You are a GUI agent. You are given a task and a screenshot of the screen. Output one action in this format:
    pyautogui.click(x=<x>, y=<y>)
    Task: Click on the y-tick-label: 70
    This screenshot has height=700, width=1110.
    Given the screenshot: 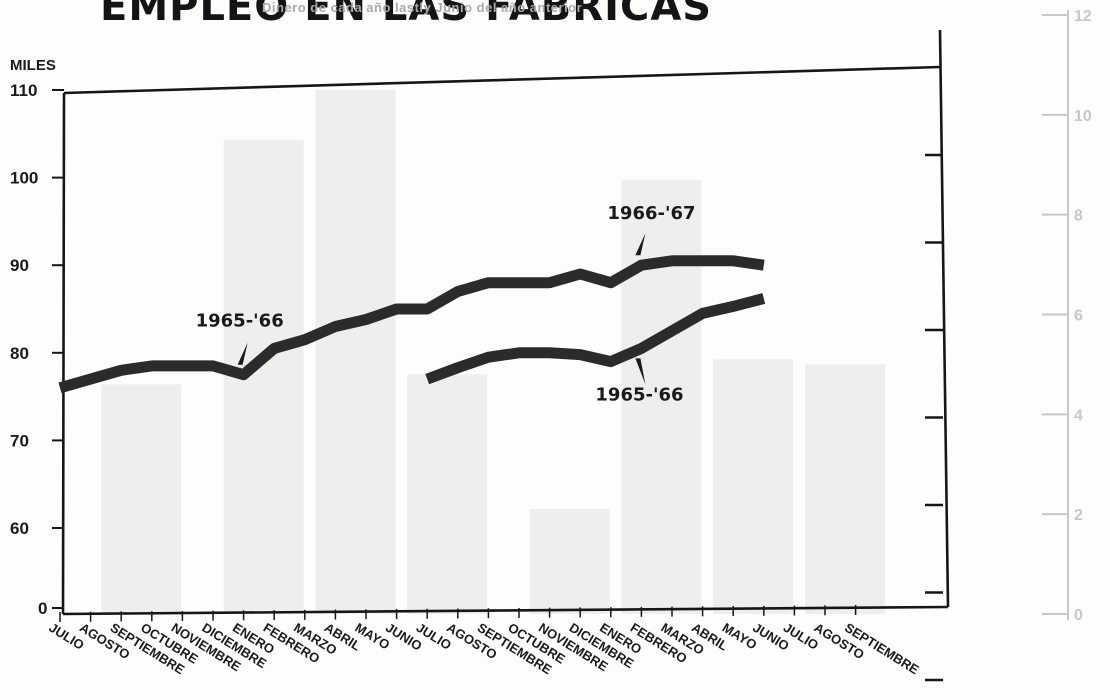 What is the action you would take?
    pyautogui.click(x=19, y=440)
    